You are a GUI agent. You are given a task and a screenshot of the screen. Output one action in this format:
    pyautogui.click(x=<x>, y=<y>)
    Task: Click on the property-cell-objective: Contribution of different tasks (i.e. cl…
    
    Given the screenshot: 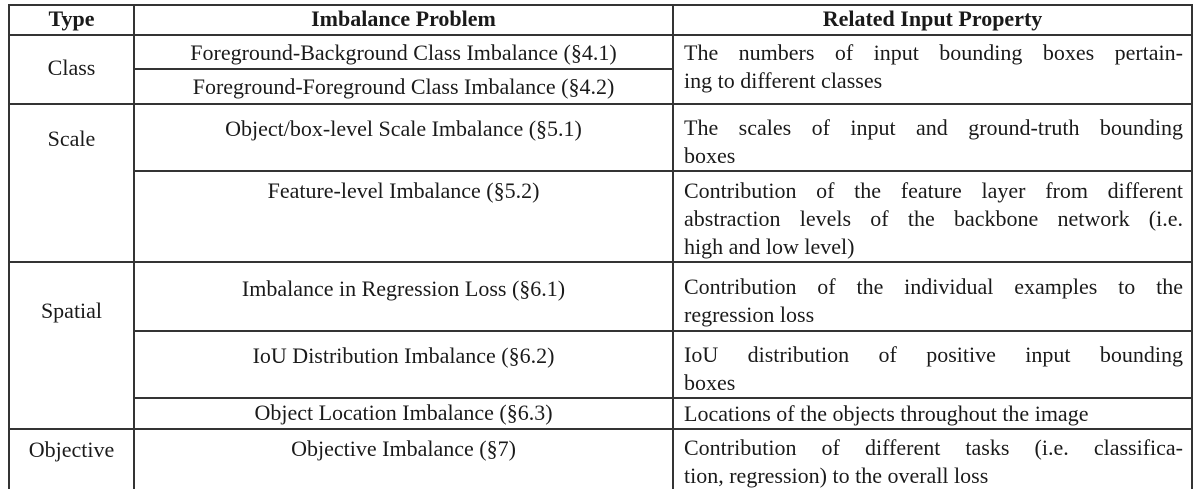 What is the action you would take?
    pyautogui.click(x=932, y=458)
    